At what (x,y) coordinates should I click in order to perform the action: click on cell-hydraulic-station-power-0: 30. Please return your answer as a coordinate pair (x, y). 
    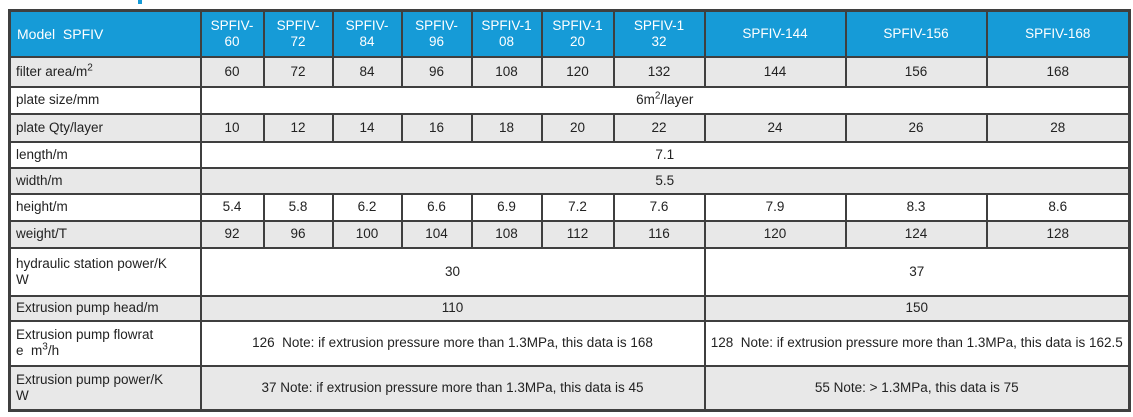
    Looking at the image, I should click on (452, 271).